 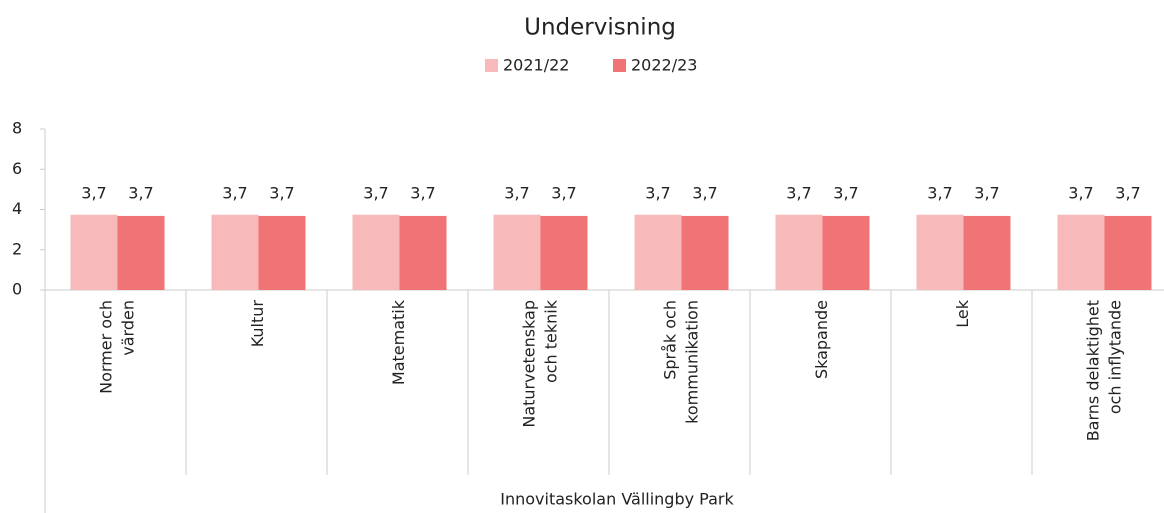 What do you see at coordinates (17, 289) in the screenshot?
I see `y-tick-label: 0` at bounding box center [17, 289].